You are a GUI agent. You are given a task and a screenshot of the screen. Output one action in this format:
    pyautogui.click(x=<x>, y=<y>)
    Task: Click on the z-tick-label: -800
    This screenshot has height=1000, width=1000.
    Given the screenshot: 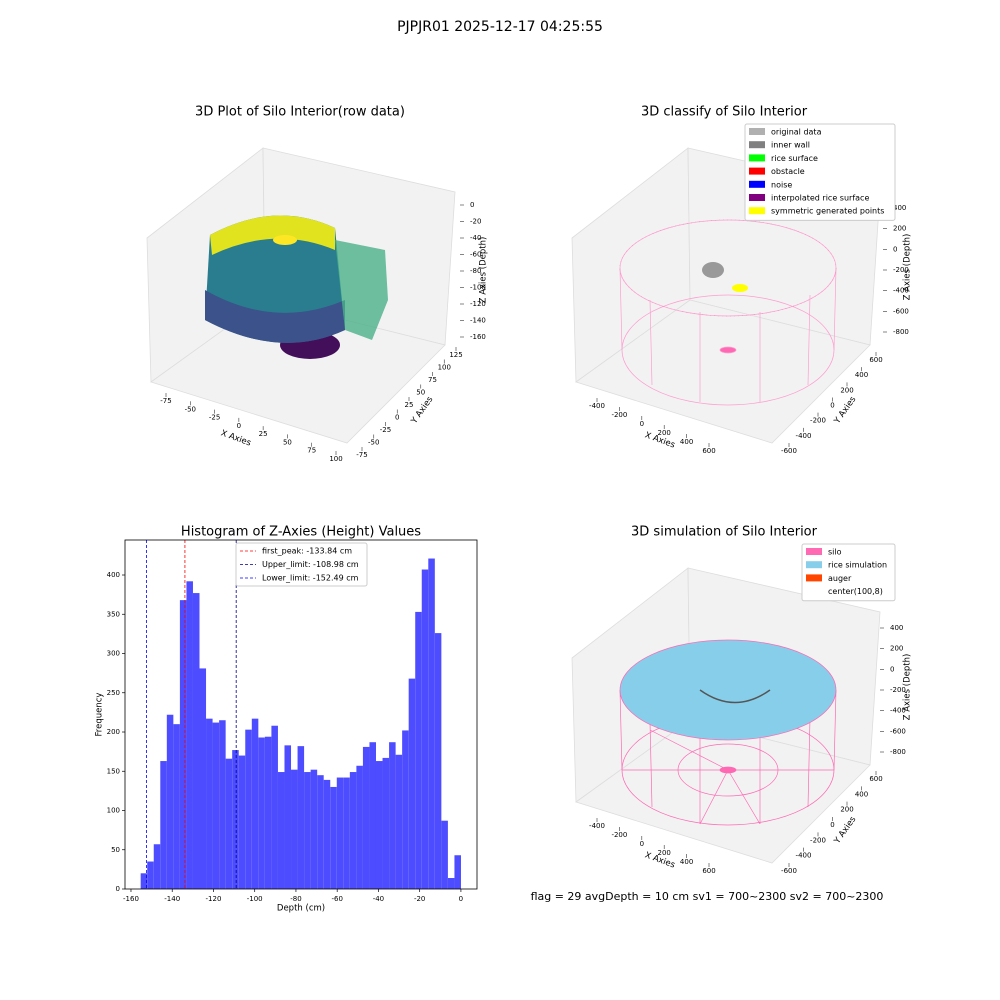 What is the action you would take?
    pyautogui.click(x=901, y=332)
    